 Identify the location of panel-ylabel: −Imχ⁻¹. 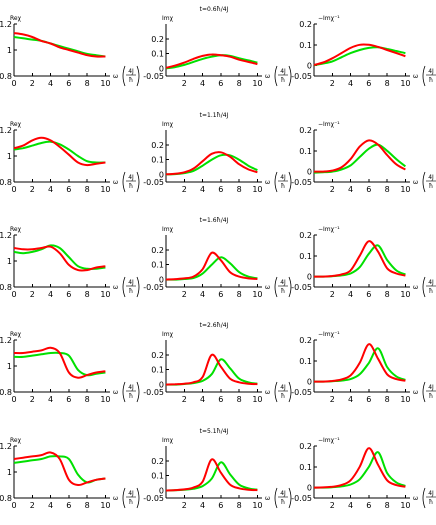
(329, 334).